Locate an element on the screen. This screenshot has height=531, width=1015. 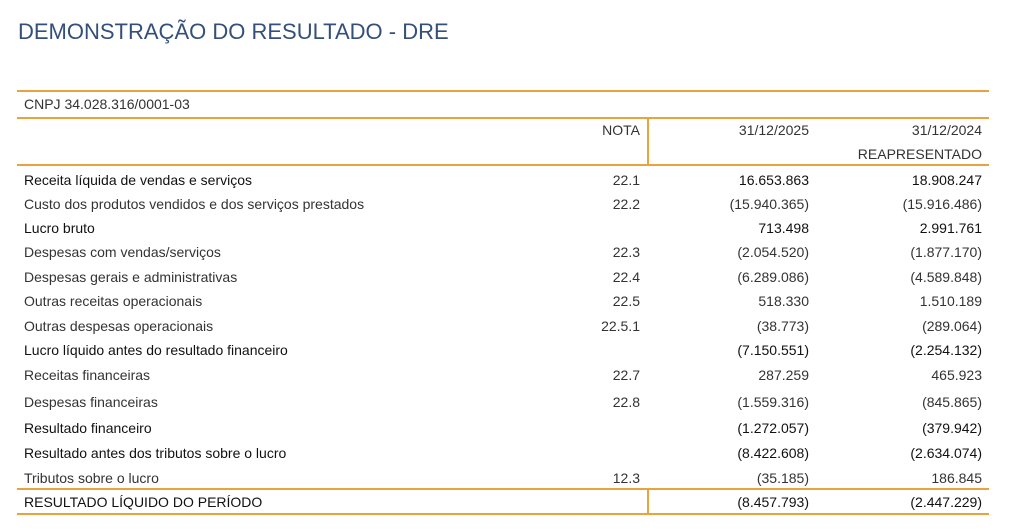
row-value: 465.923 is located at coordinates (956, 375).